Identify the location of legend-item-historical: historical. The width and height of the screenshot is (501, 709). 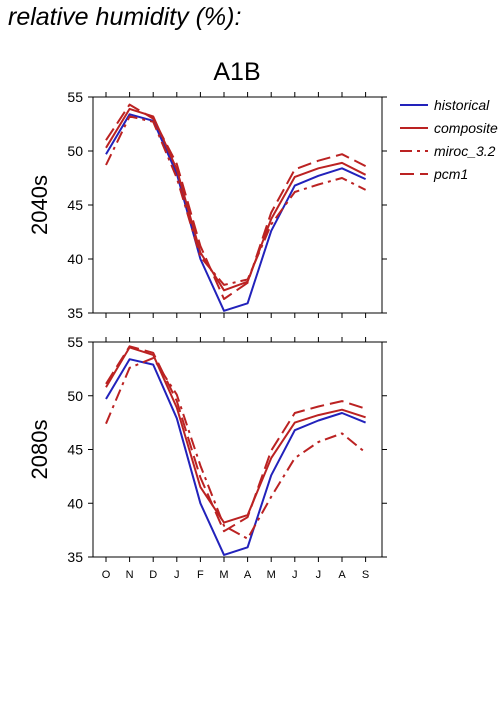
(445, 105).